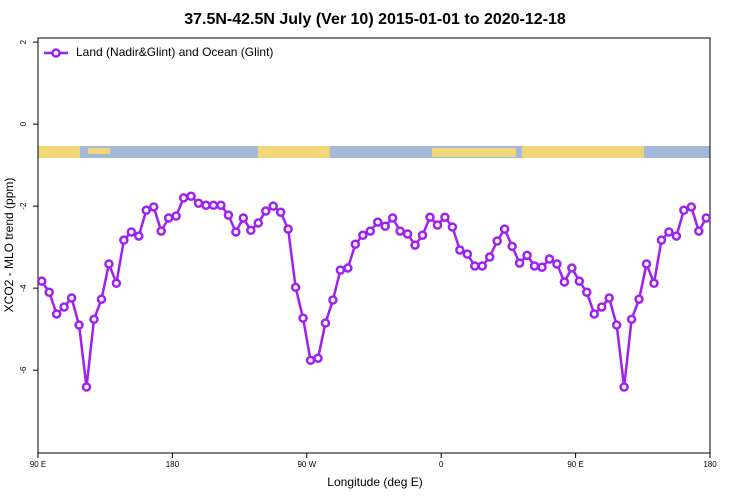 This screenshot has height=500, width=750. I want to click on y-tick-label: -4, so click(23, 288).